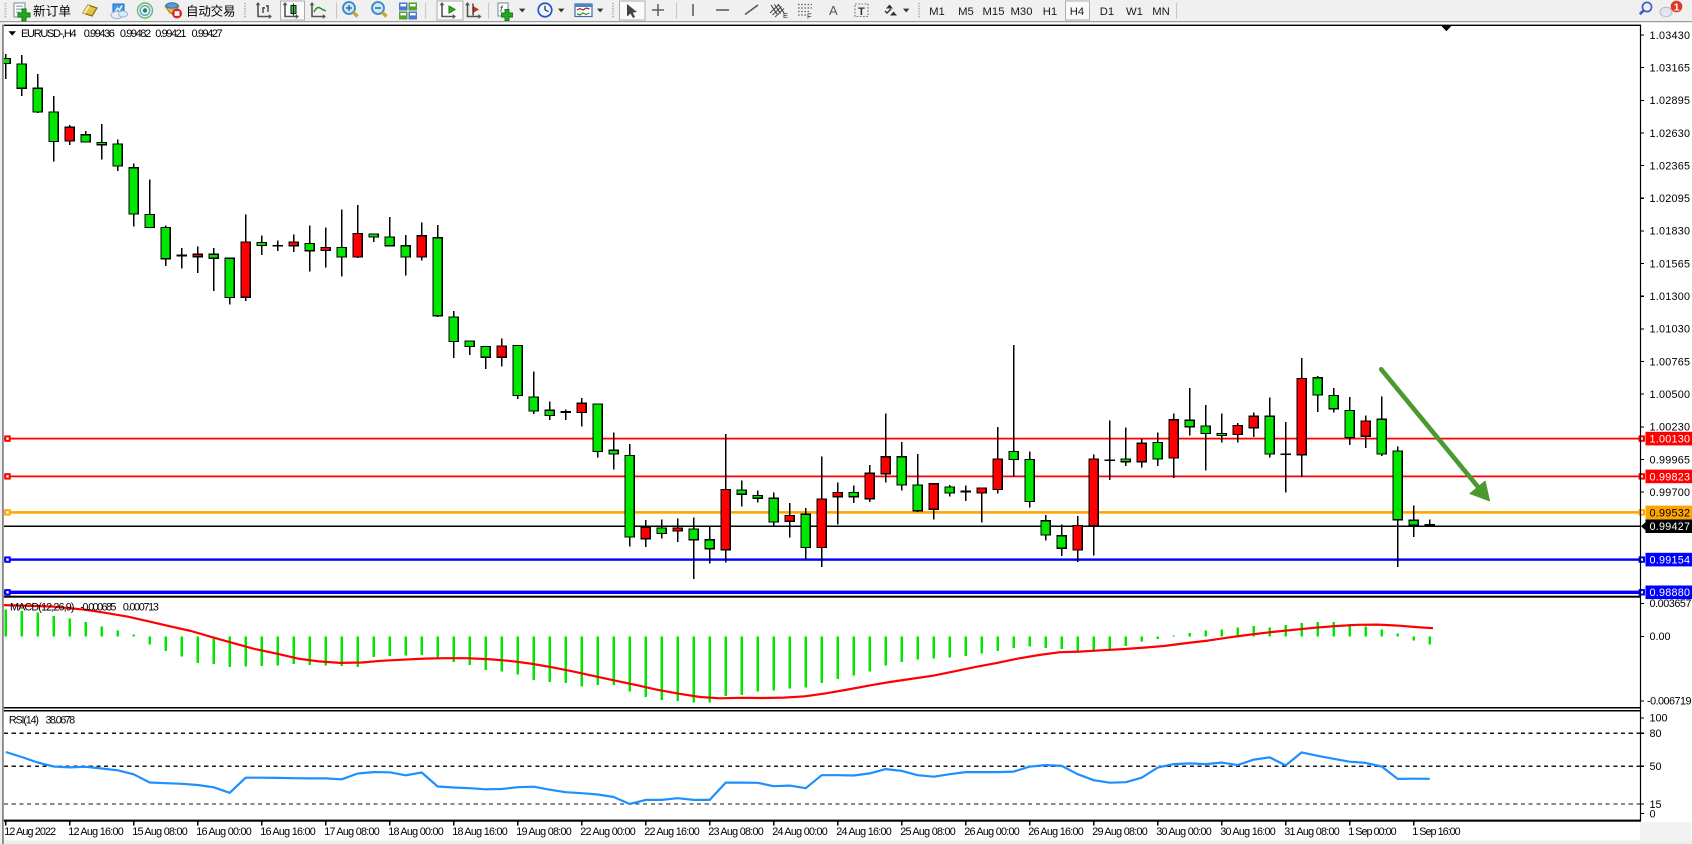 The image size is (1692, 844). Describe the element at coordinates (24, 720) in the screenshot. I see `svg-text: RSI(14)` at that location.